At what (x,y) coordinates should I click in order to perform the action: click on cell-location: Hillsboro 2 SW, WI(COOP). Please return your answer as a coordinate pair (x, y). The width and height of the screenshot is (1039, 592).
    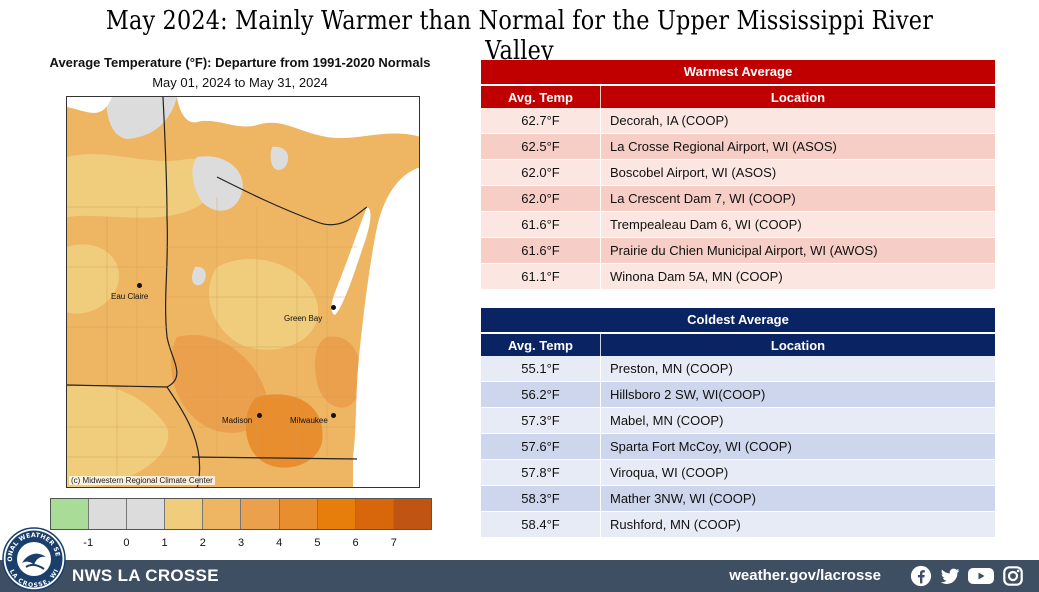
    Looking at the image, I should click on (688, 394).